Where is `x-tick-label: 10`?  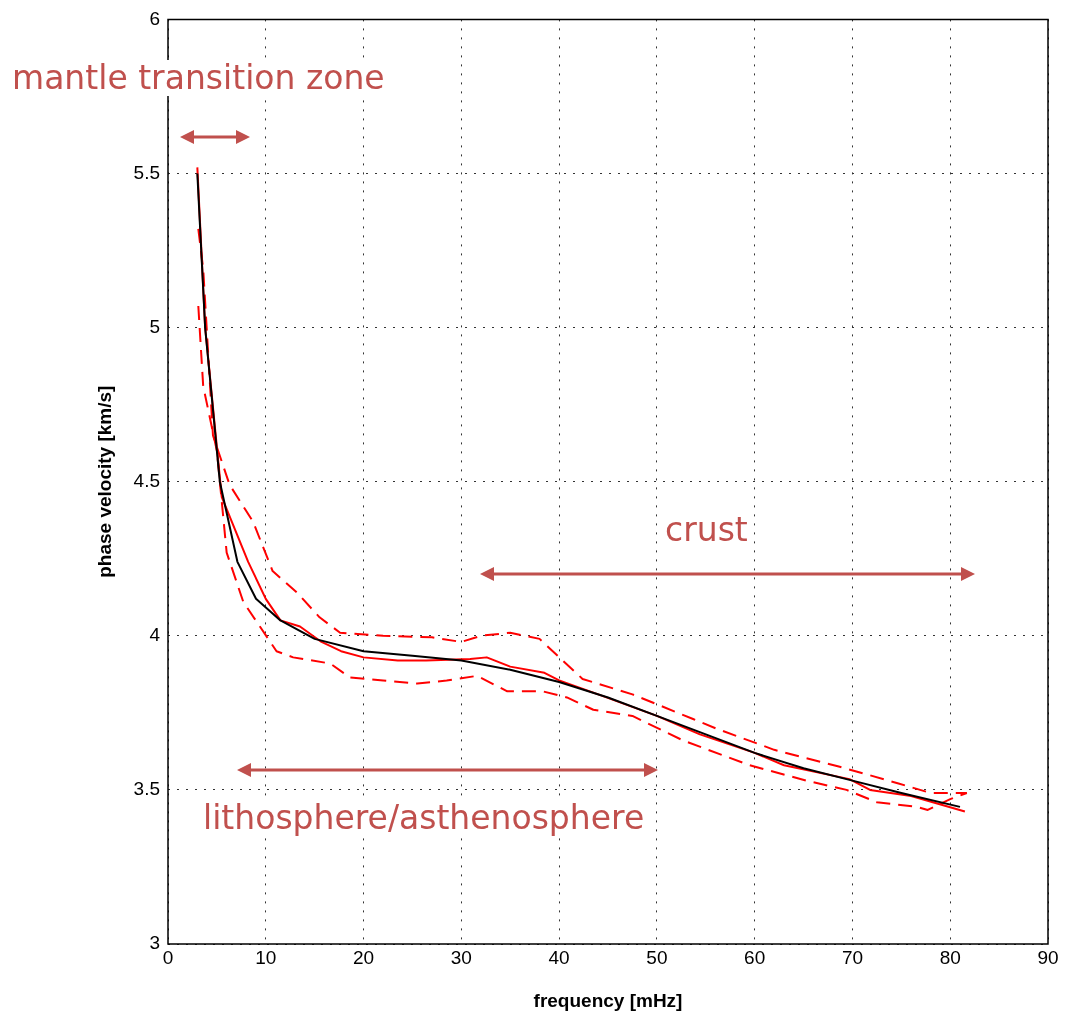
x-tick-label: 10 is located at coordinates (266, 957).